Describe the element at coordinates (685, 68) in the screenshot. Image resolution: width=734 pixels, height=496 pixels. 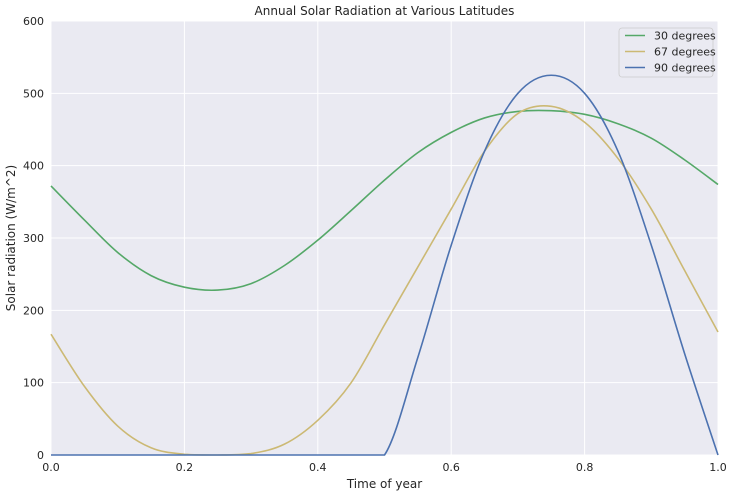
I see `legend-label-90-degrees: 90 degrees` at that location.